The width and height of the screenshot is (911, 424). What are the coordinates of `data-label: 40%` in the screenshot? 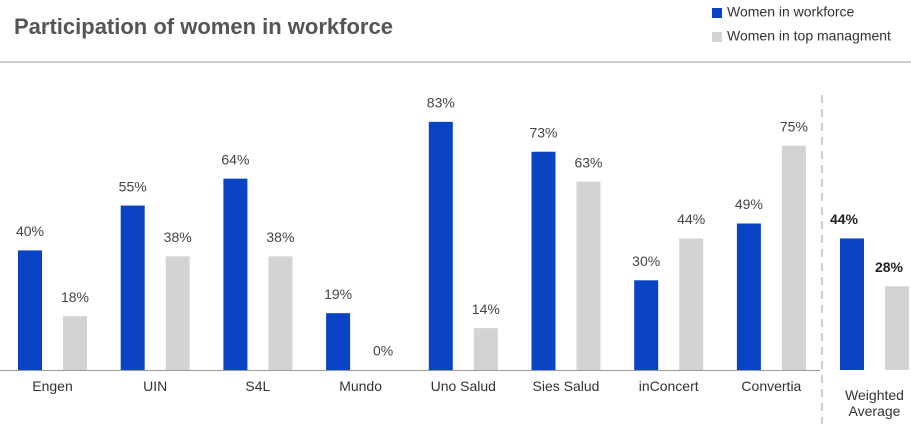 It's located at (30, 231).